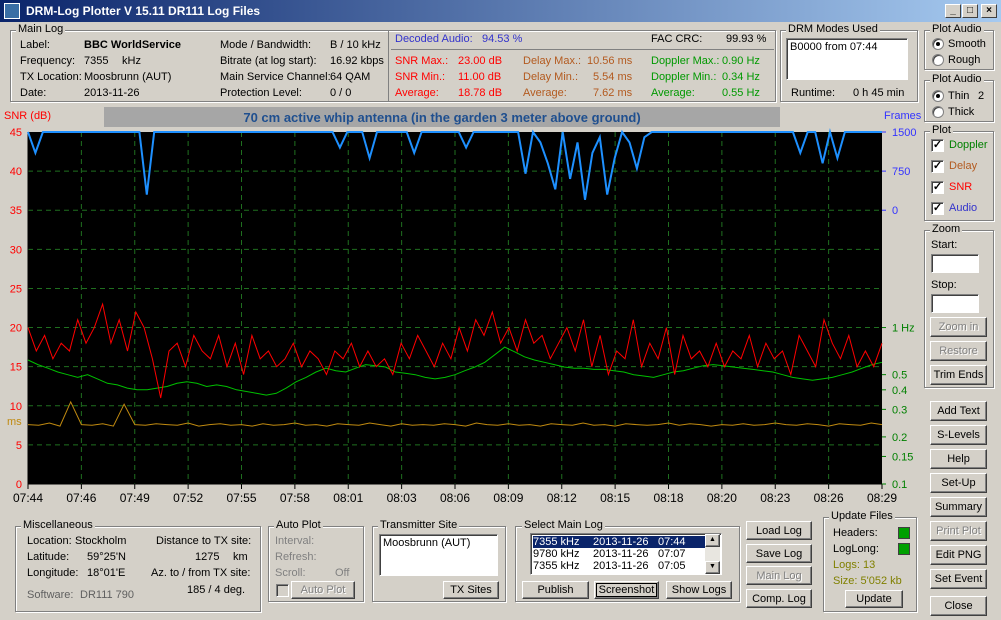  What do you see at coordinates (937, 166) in the screenshot?
I see `delay-checkbox: ✓` at bounding box center [937, 166].